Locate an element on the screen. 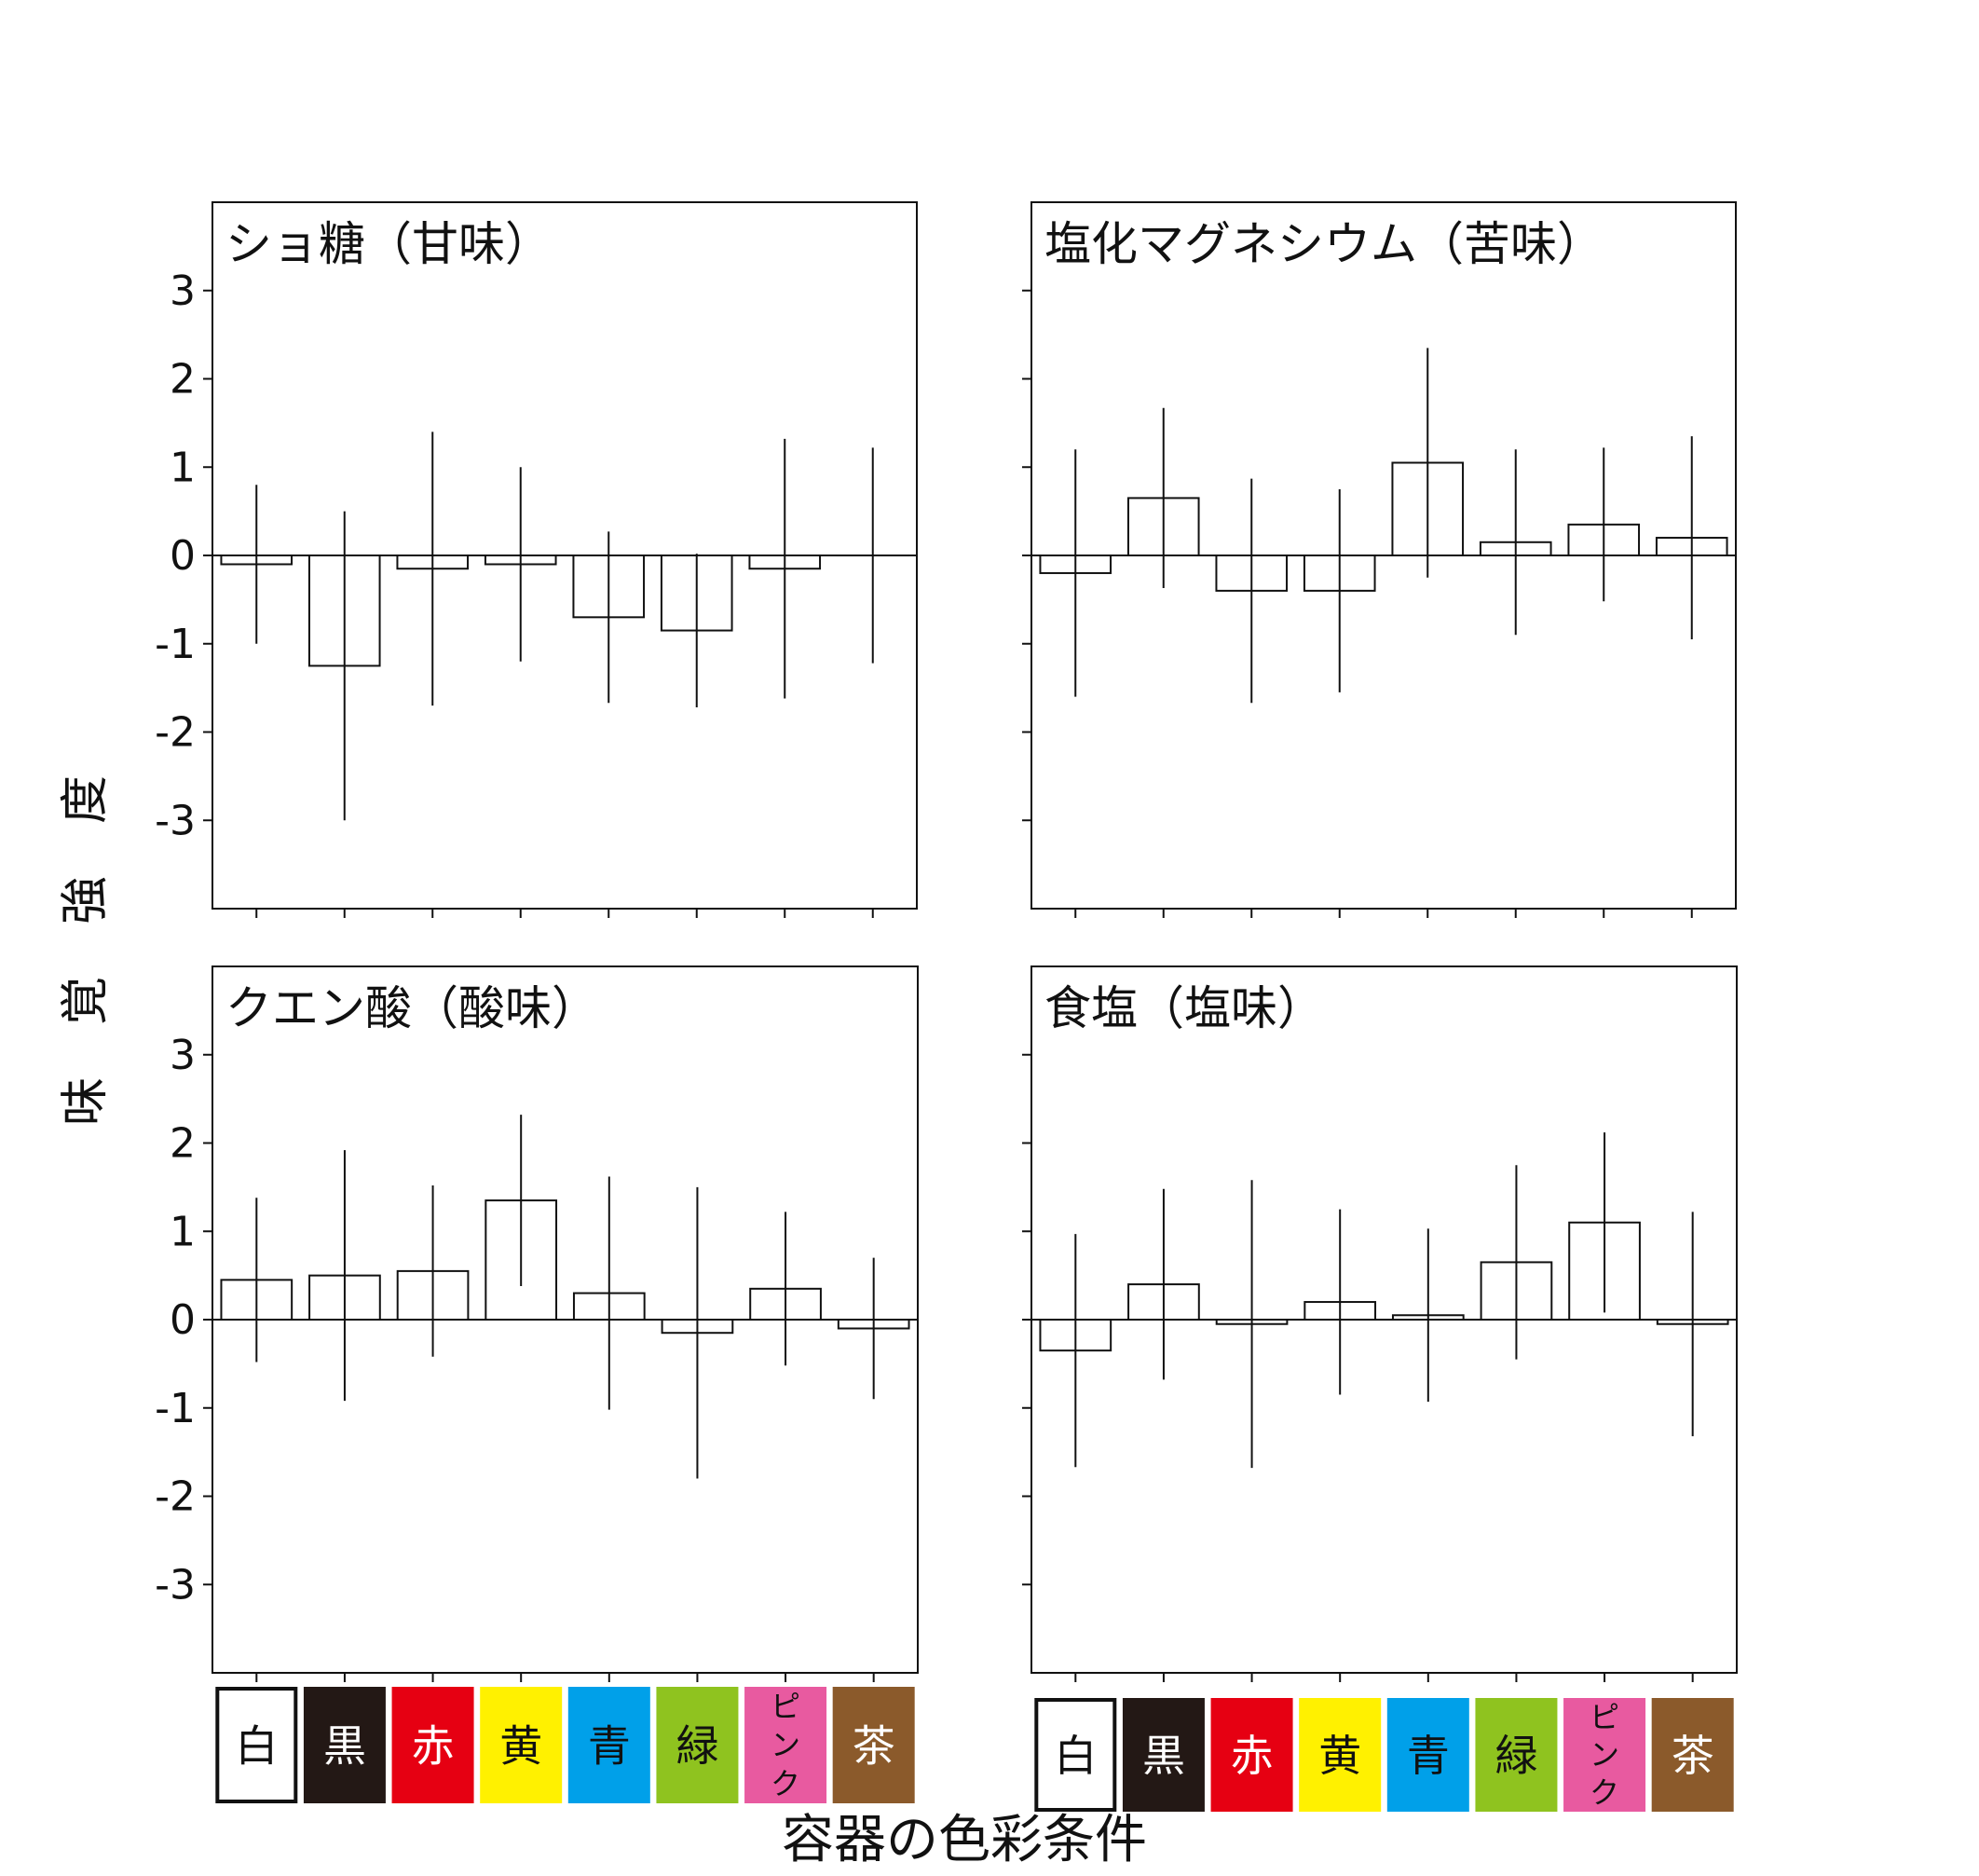 This screenshot has width=1979, height=1876. panel-4: 食塩（塩味） is located at coordinates (1380, 1323).